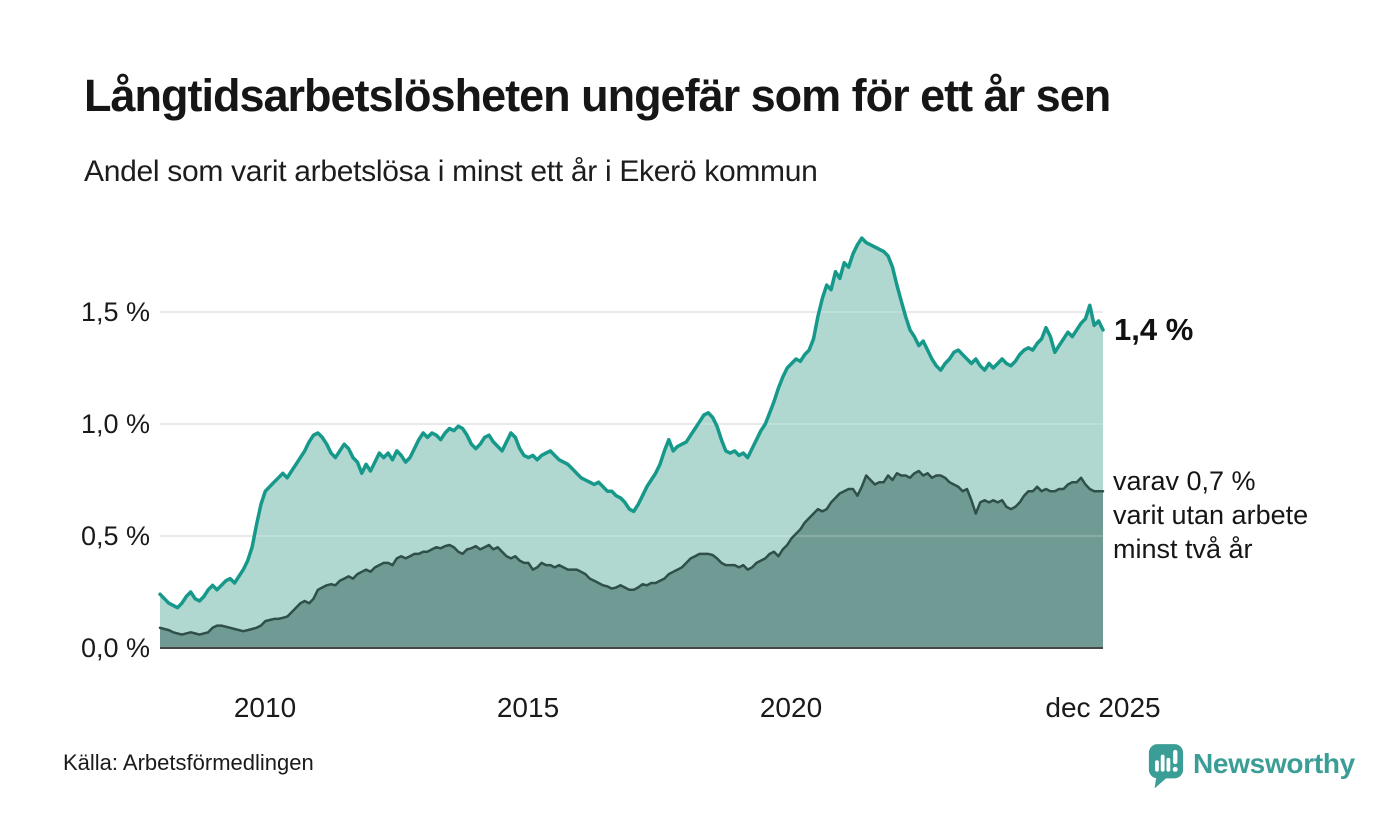  What do you see at coordinates (115, 424) in the screenshot?
I see `y-axis-tick-10: 1,0 %` at bounding box center [115, 424].